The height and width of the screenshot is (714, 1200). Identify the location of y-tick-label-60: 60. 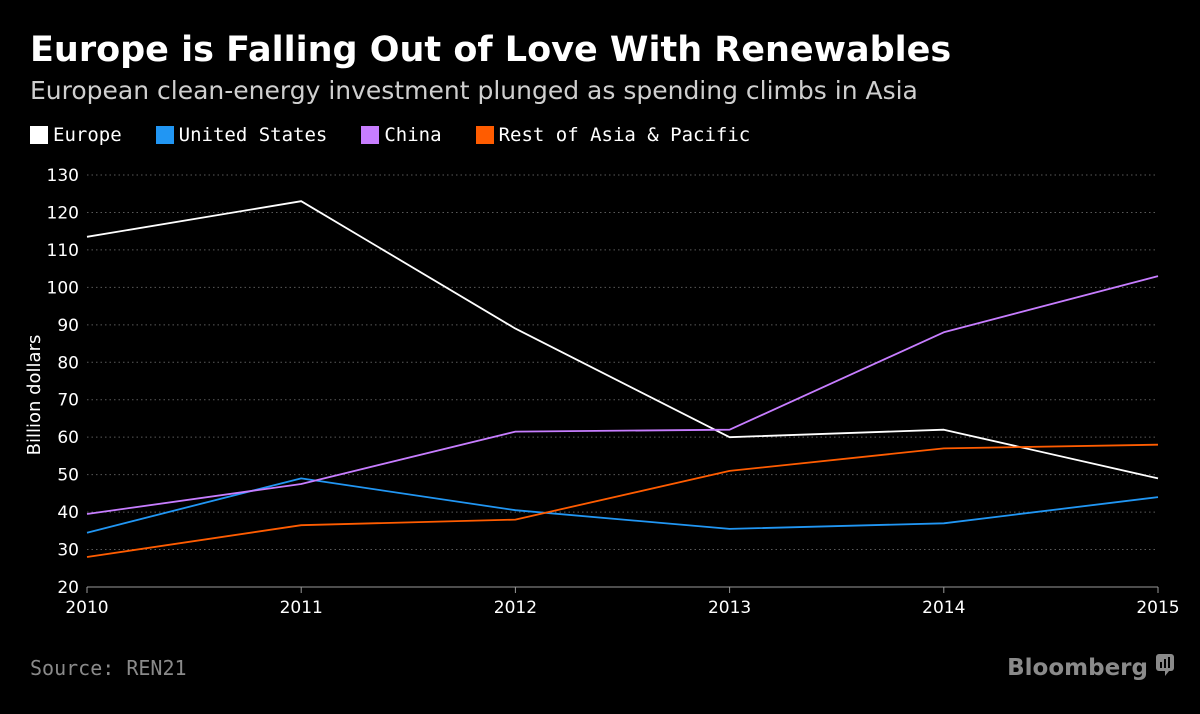
(68, 438).